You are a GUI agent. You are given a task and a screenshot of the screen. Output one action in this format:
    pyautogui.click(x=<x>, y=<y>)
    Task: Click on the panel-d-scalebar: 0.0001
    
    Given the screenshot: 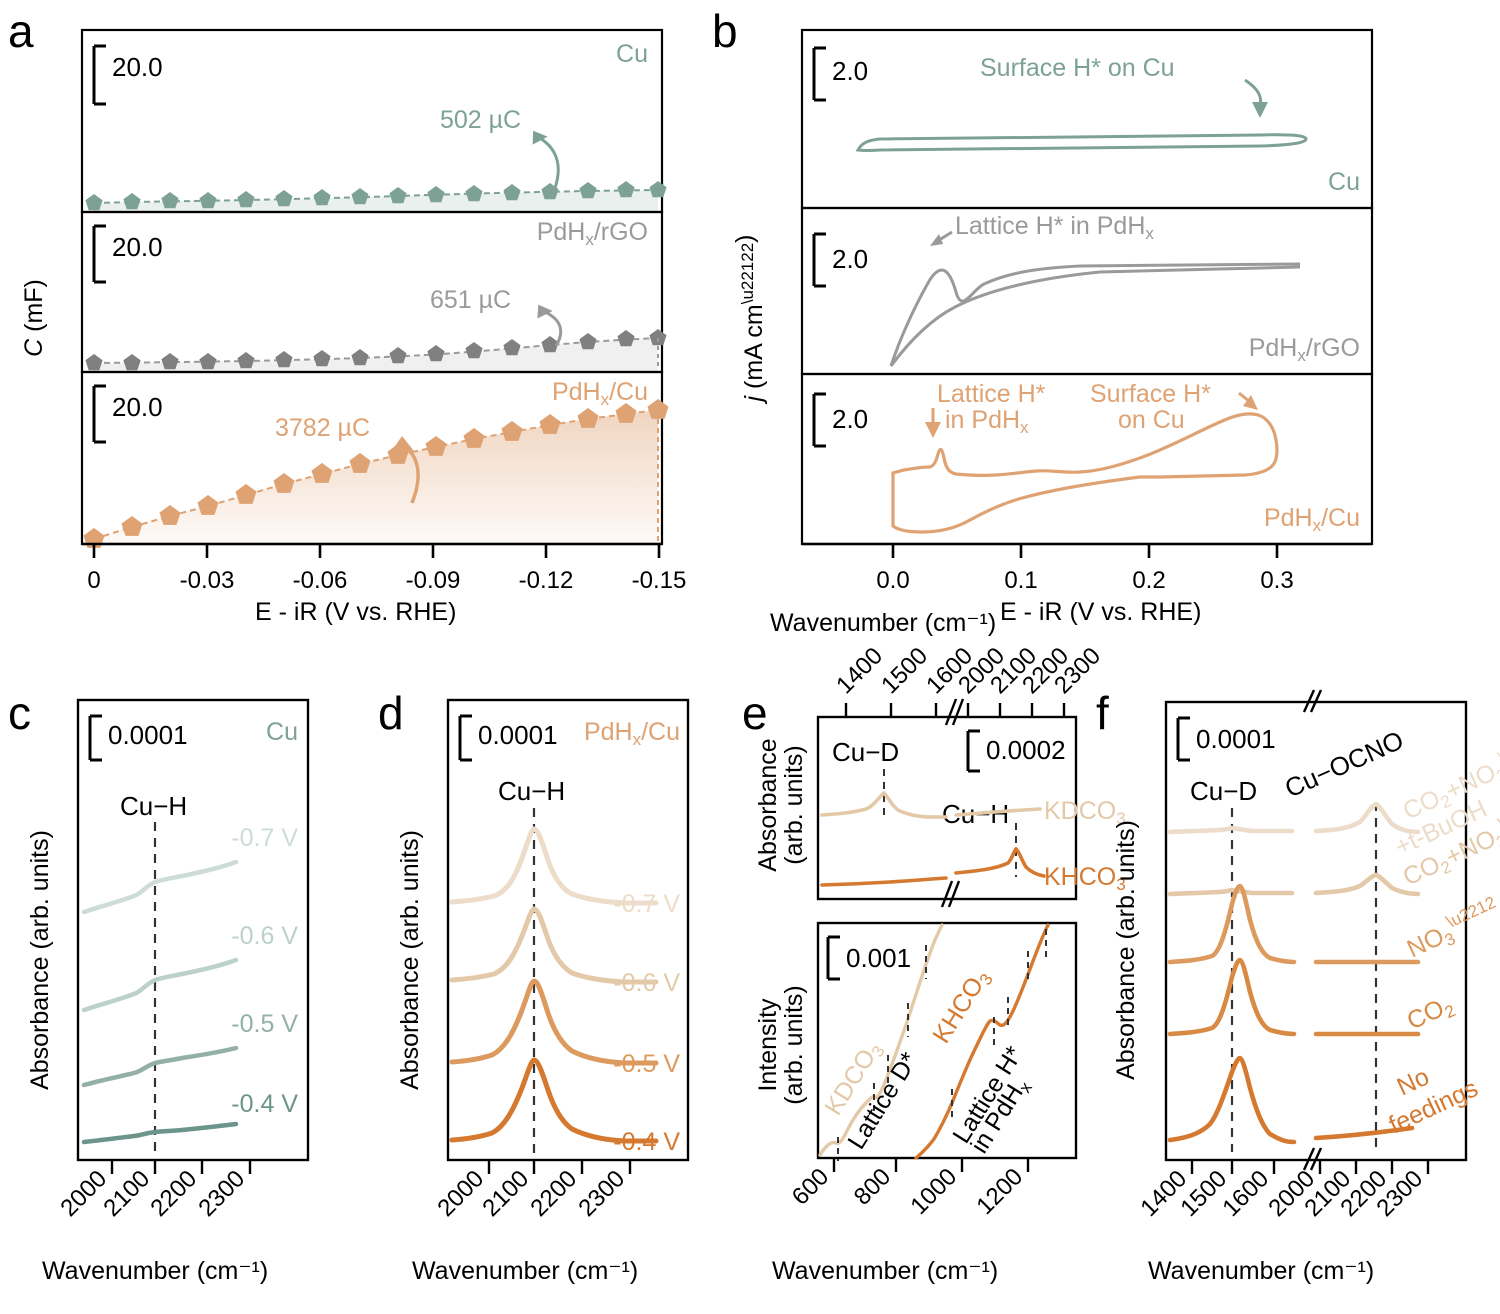 What is the action you would take?
    pyautogui.click(x=518, y=735)
    